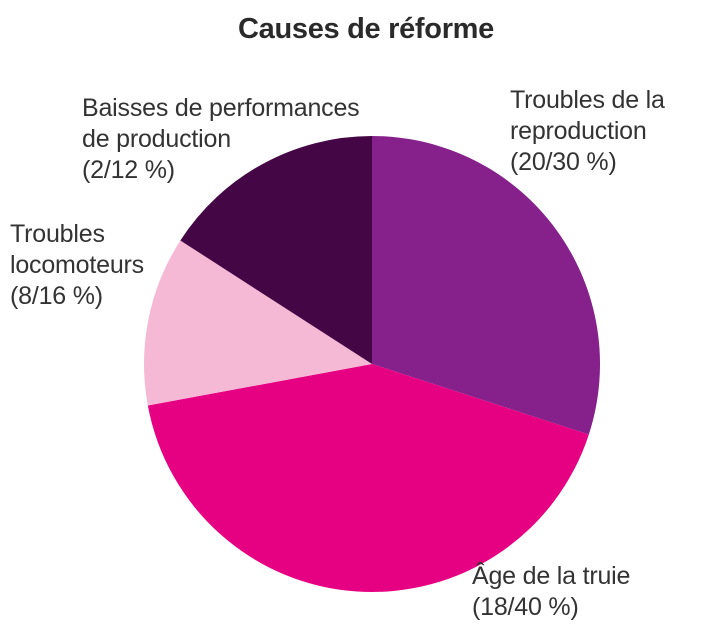 The image size is (720, 628). What do you see at coordinates (551, 576) in the screenshot?
I see `slice-label-age-line1: Âge de la truie` at bounding box center [551, 576].